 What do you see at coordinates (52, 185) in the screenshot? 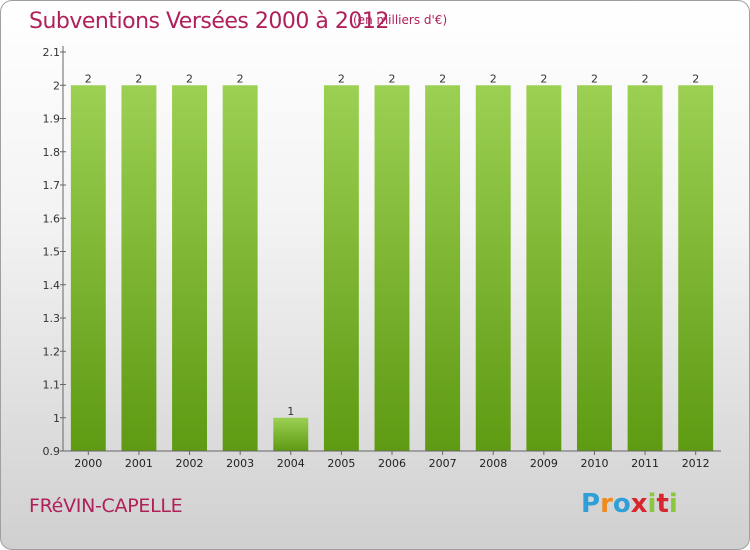
I see `y-tick-label: 1.7` at bounding box center [52, 185].